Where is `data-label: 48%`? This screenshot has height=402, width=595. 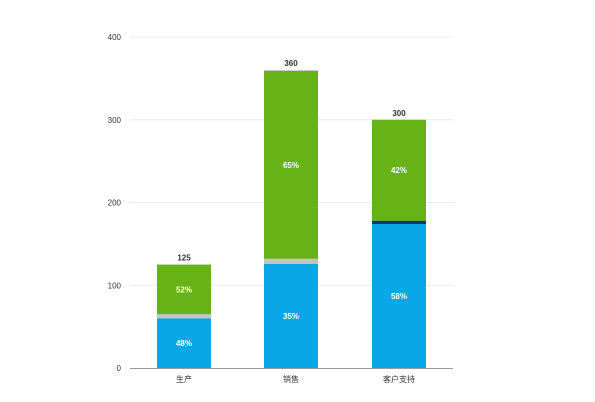 data-label: 48% is located at coordinates (184, 343).